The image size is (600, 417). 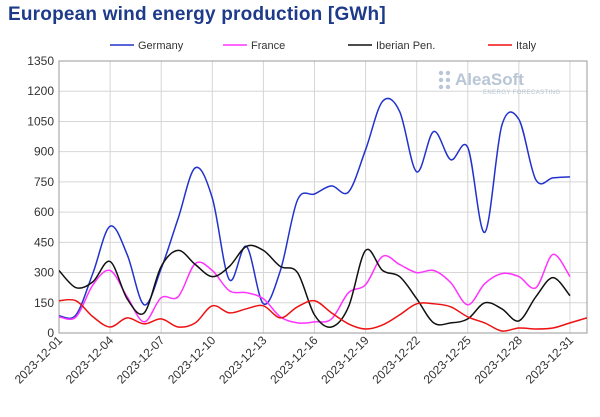 What do you see at coordinates (40, 61) in the screenshot?
I see `y-tick-label: 1350` at bounding box center [40, 61].